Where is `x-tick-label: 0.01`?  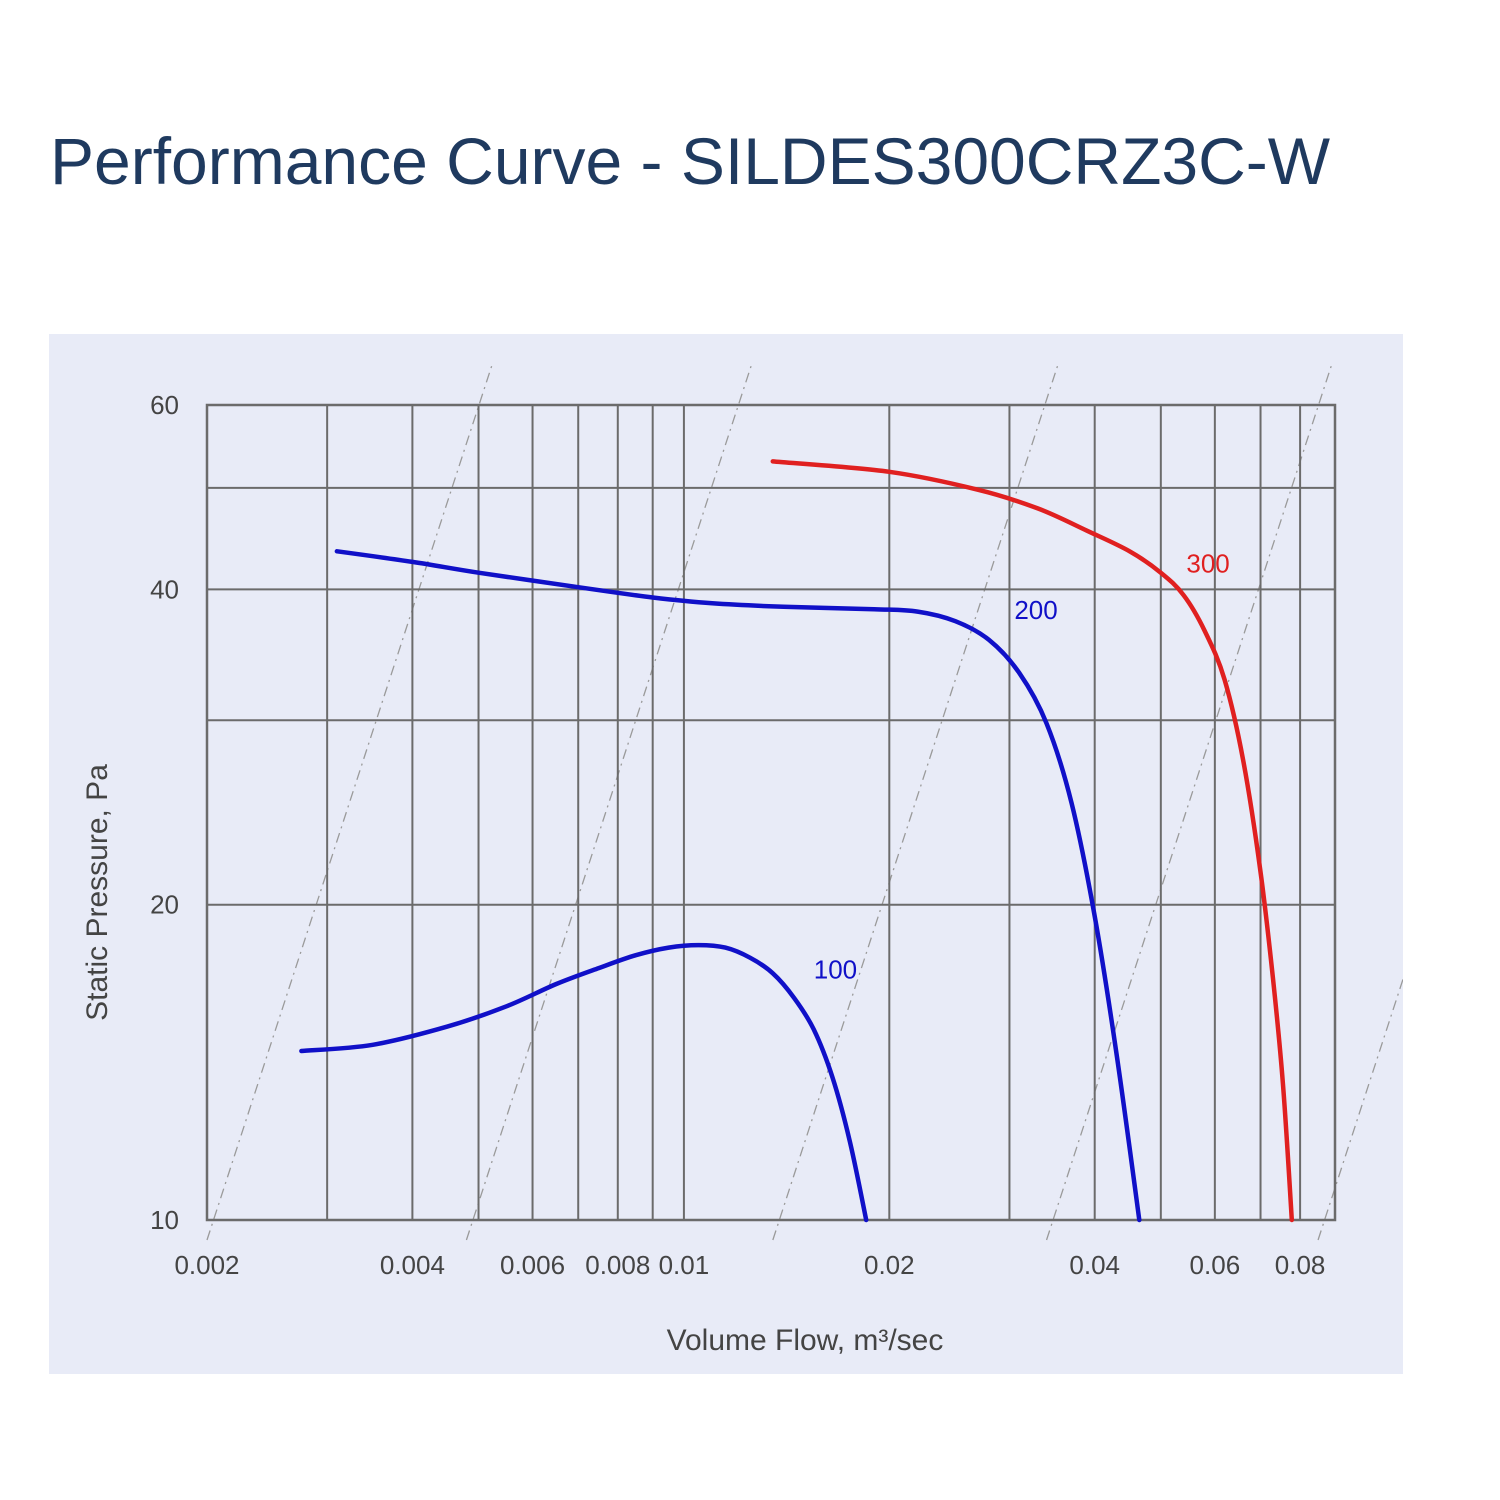 x-tick-label: 0.01 is located at coordinates (684, 1265).